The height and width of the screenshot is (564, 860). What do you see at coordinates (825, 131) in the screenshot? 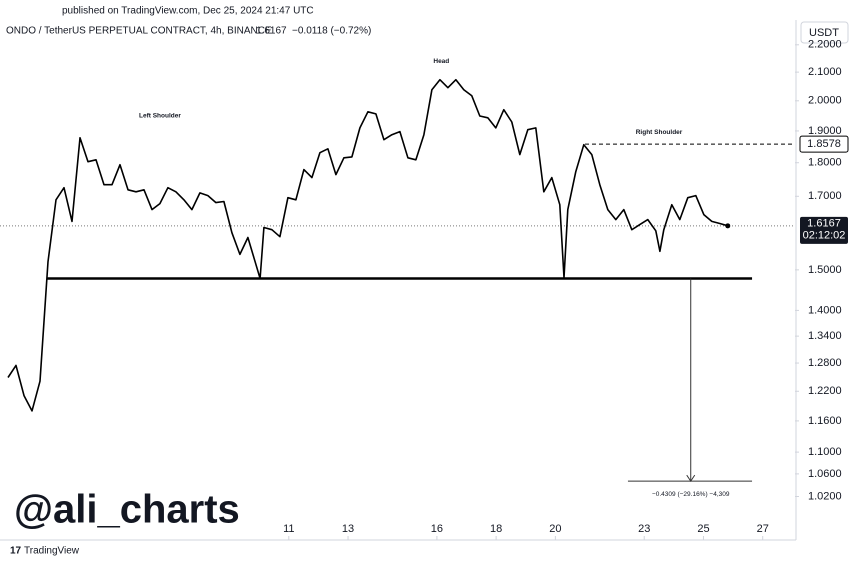
I see `y-tick-label: 1.9000` at bounding box center [825, 131].